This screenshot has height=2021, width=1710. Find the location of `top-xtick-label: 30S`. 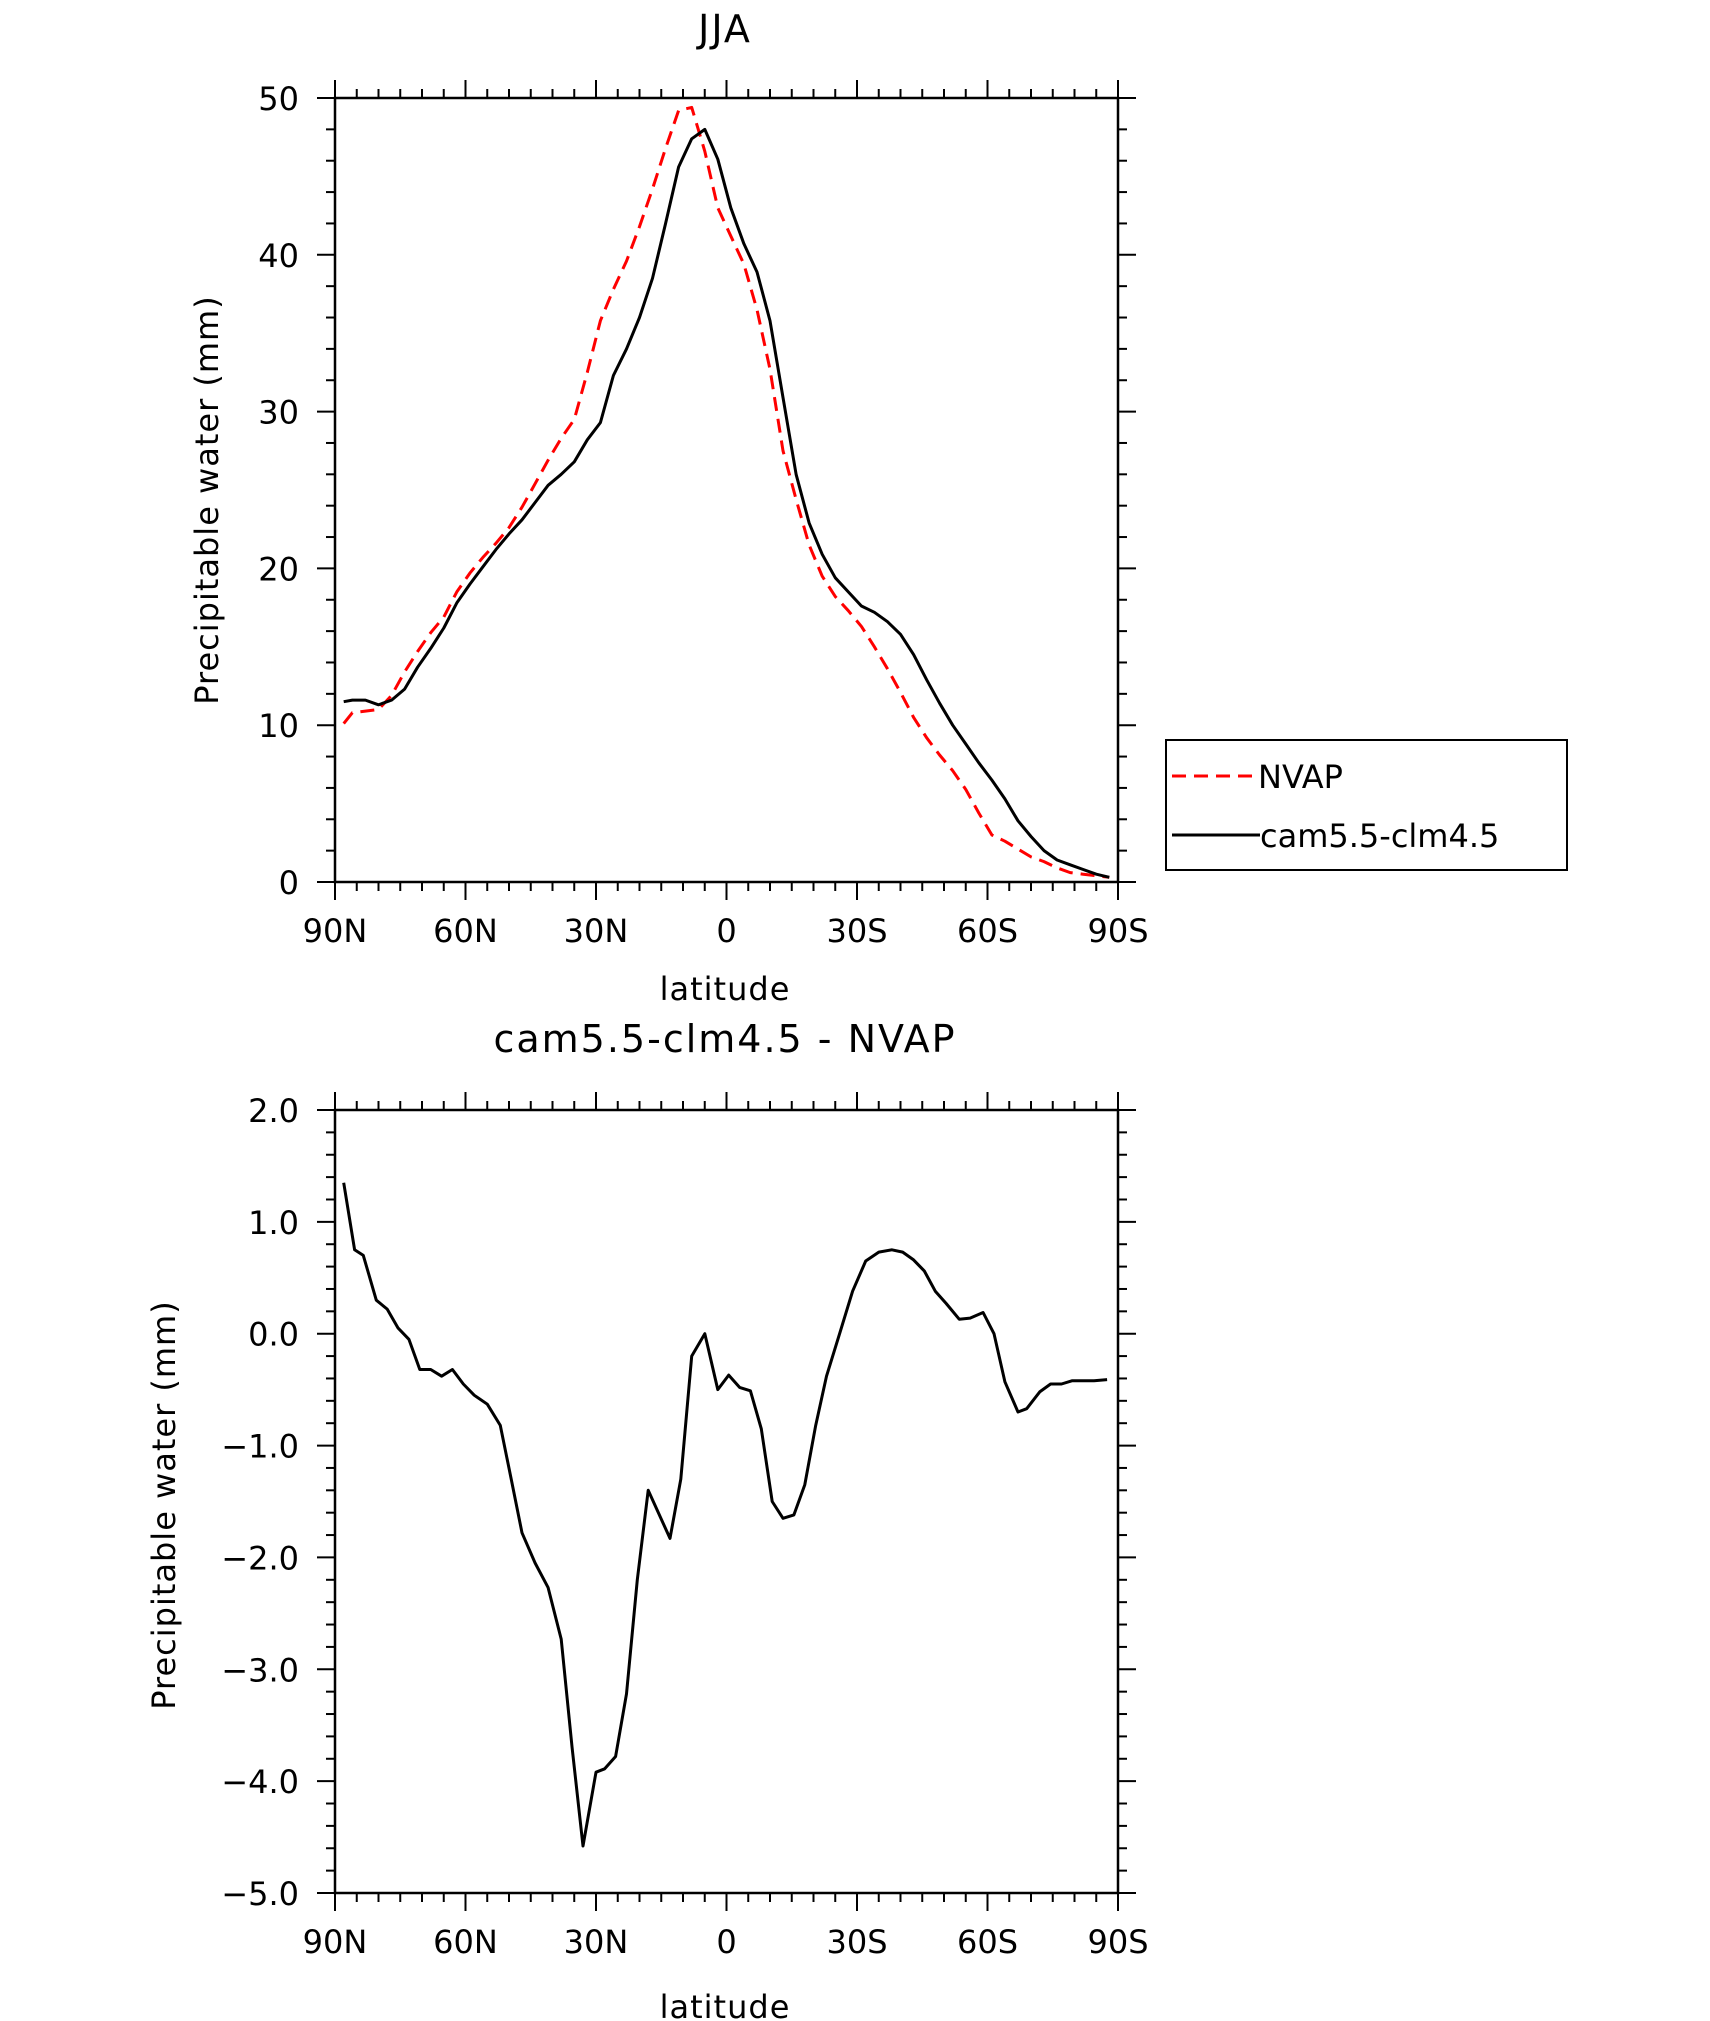

top-xtick-label: 30S is located at coordinates (856, 931).